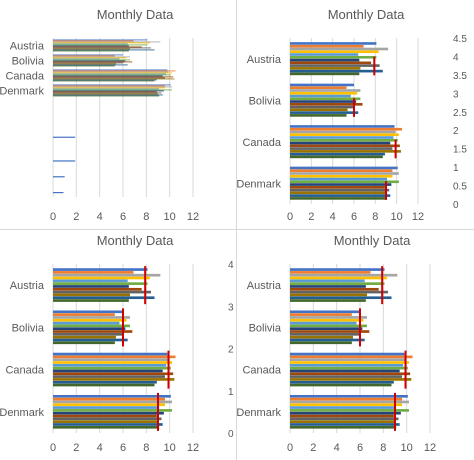  I want to click on secondary-tick-label: 0, so click(231, 434).